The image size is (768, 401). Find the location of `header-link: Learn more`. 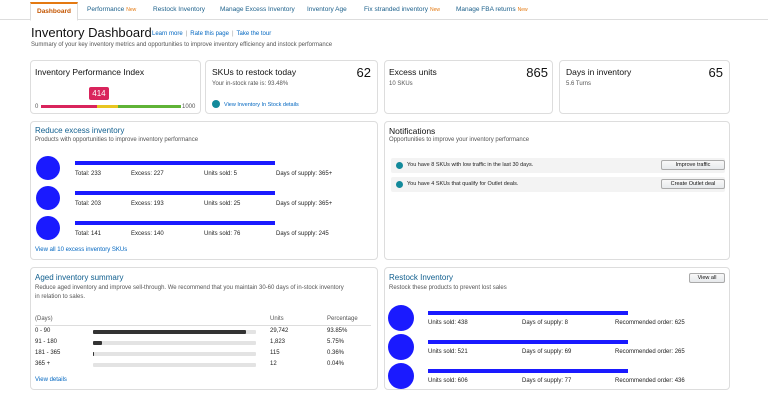

header-link: Learn more is located at coordinates (167, 34).